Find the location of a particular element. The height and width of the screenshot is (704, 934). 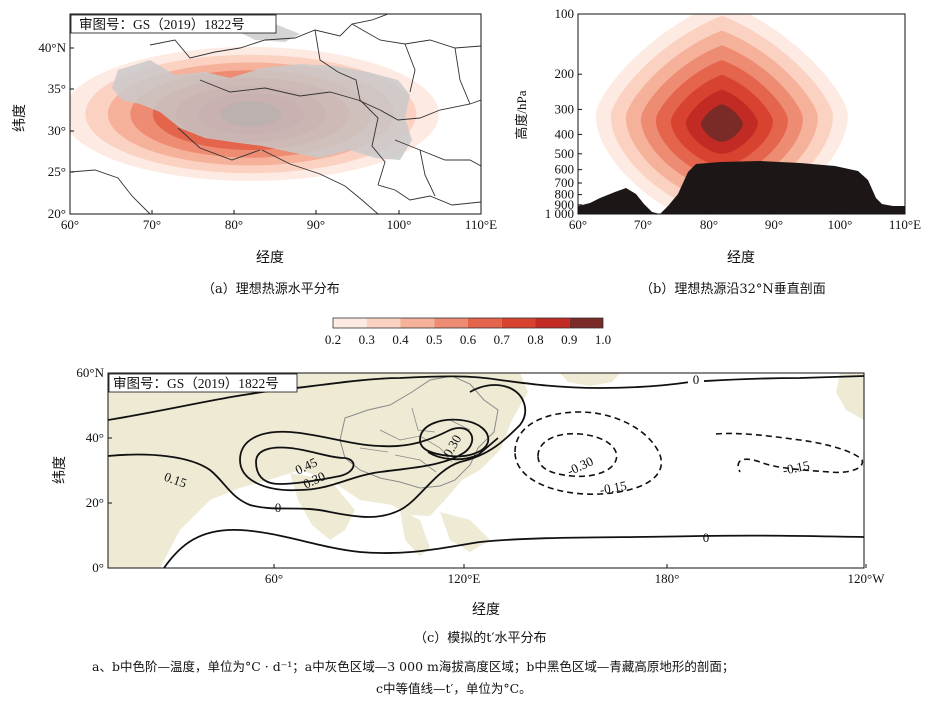

y-tick-label: 900 is located at coordinates (565, 204).